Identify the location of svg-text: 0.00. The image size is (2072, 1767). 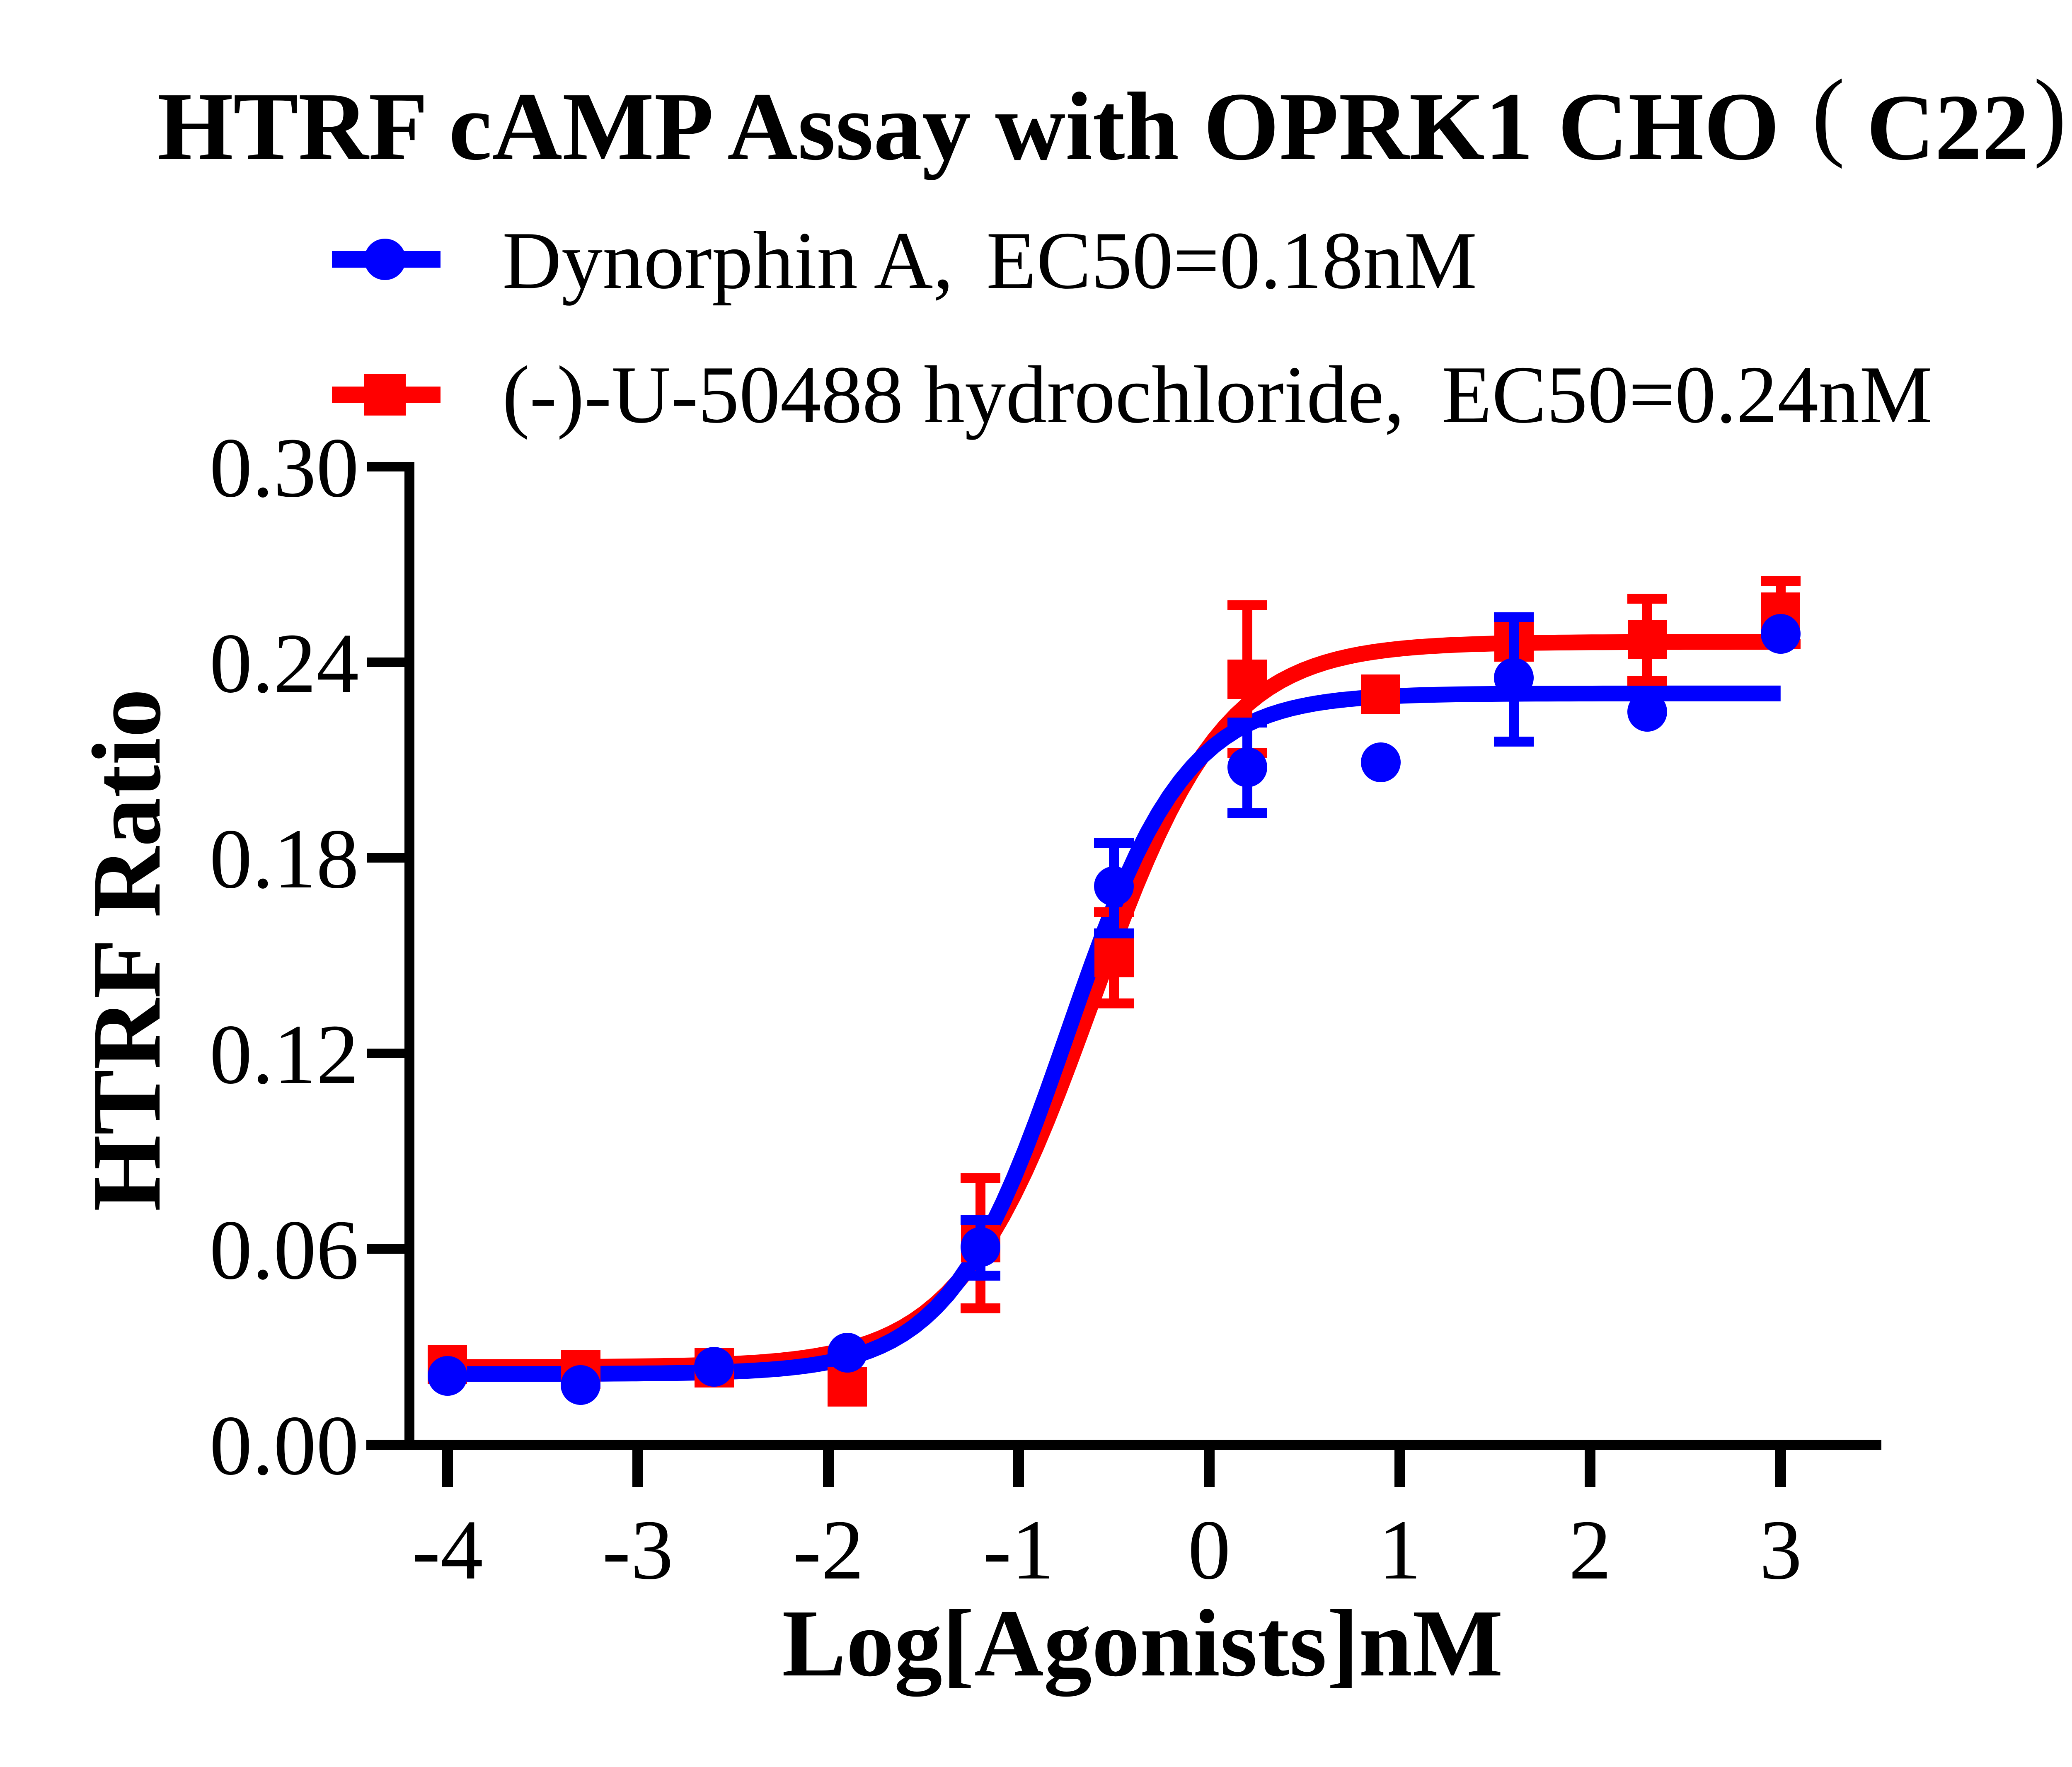
(284, 1445).